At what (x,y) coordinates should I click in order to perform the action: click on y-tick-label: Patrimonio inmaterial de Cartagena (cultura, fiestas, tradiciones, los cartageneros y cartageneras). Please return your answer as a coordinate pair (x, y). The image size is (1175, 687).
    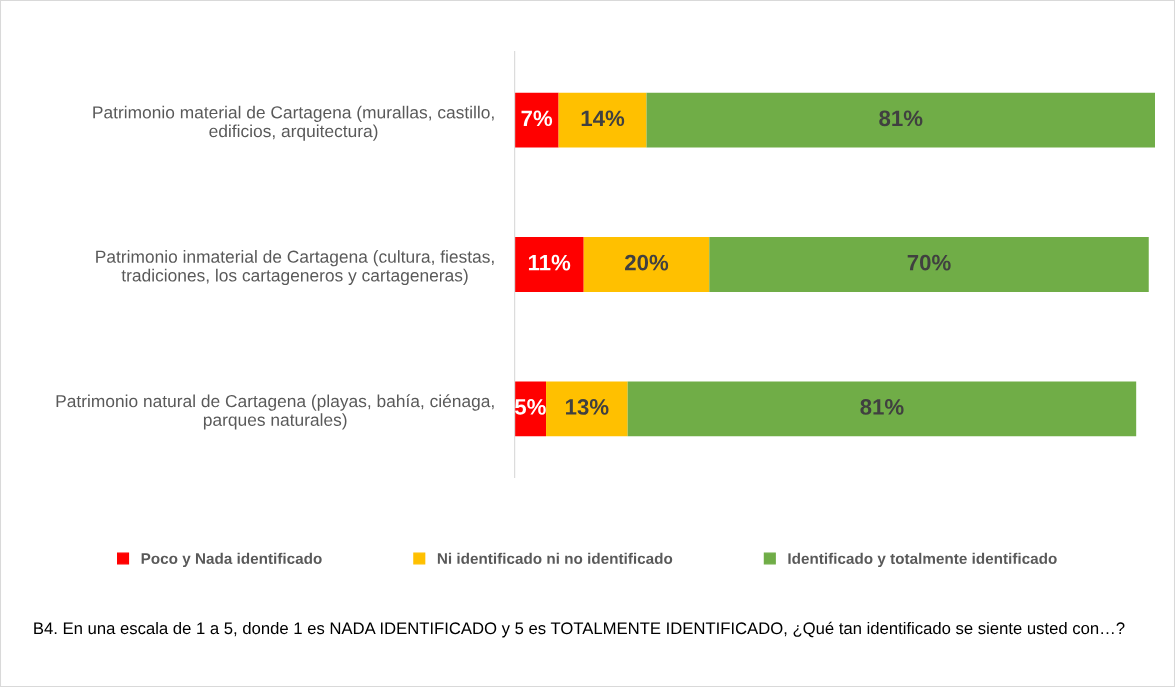
    Looking at the image, I should click on (295, 267).